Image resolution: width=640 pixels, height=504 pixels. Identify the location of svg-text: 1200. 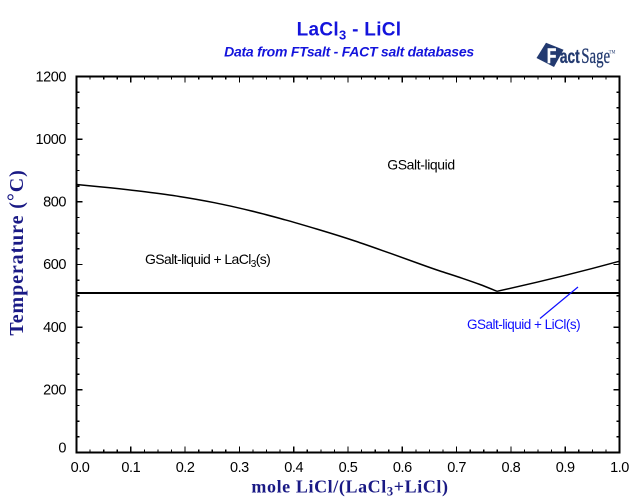
(51, 78).